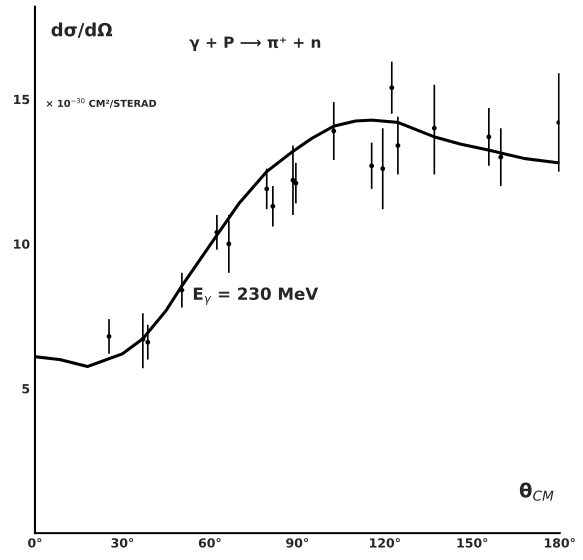  What do you see at coordinates (101, 103) in the screenshot?
I see `annotation: × 10$^{−30}$ CM²/STERAD` at bounding box center [101, 103].